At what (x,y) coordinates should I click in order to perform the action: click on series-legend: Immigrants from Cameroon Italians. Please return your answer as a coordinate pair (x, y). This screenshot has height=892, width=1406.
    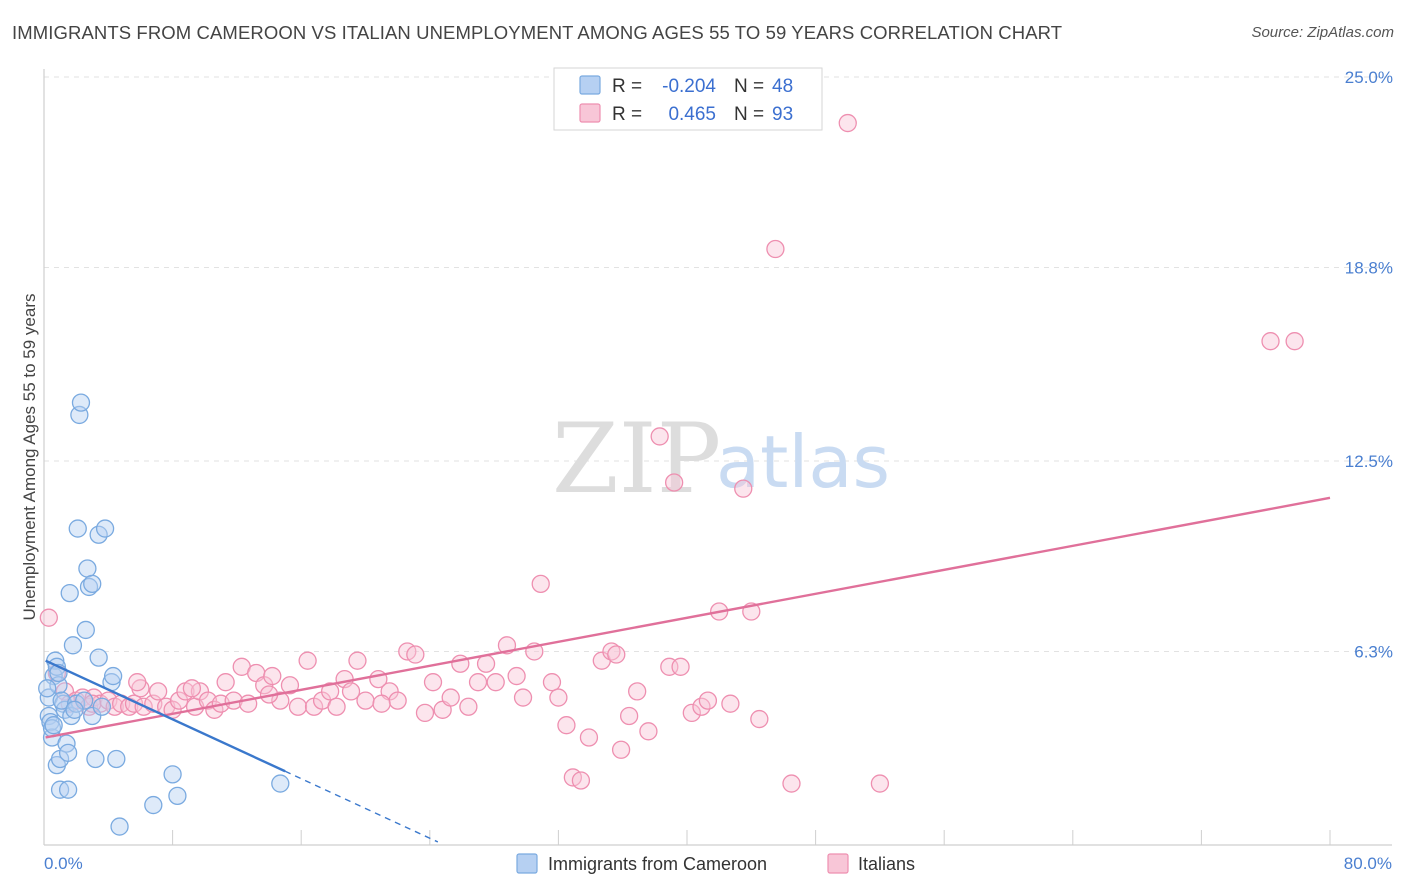
    Looking at the image, I should click on (715, 863).